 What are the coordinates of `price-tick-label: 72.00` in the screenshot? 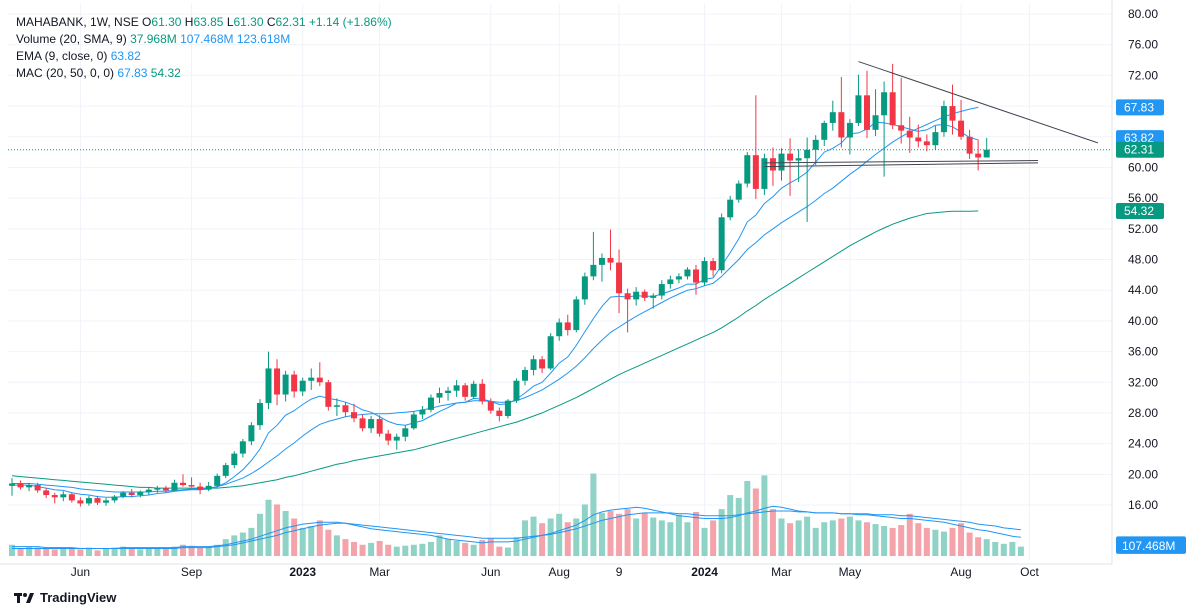 It's located at (1143, 75).